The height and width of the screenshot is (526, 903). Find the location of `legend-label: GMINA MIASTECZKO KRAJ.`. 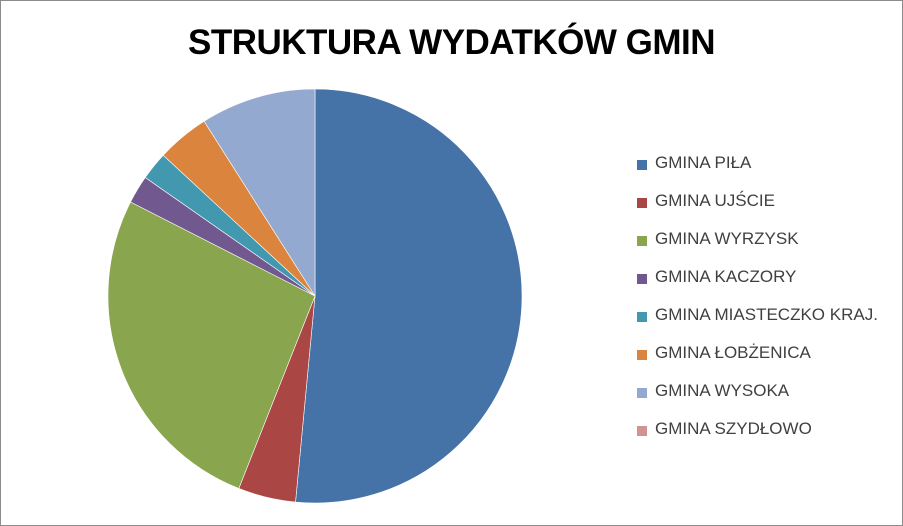

legend-label: GMINA MIASTECZKO KRAJ. is located at coordinates (766, 314).